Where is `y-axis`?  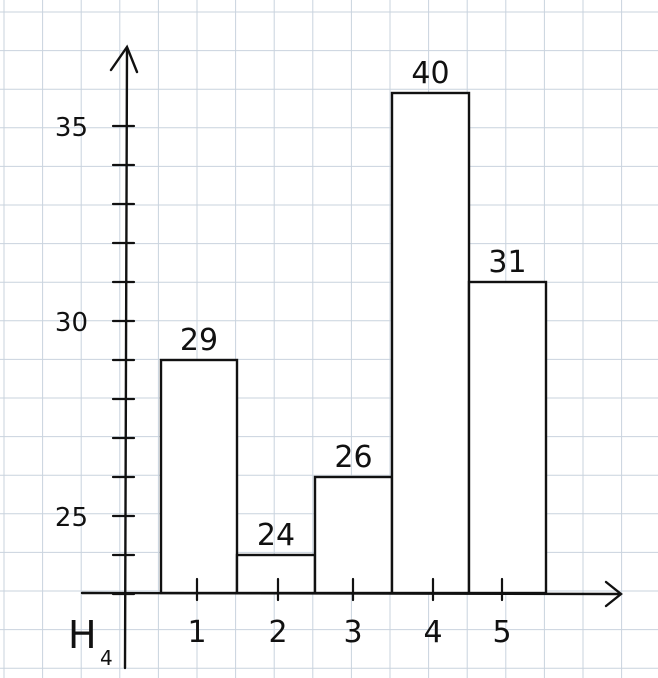 y-axis is located at coordinates (126, 358).